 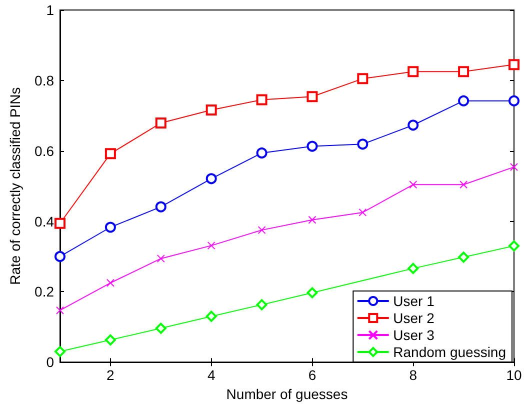 I want to click on legend-label: Random guessing, so click(x=449, y=352).